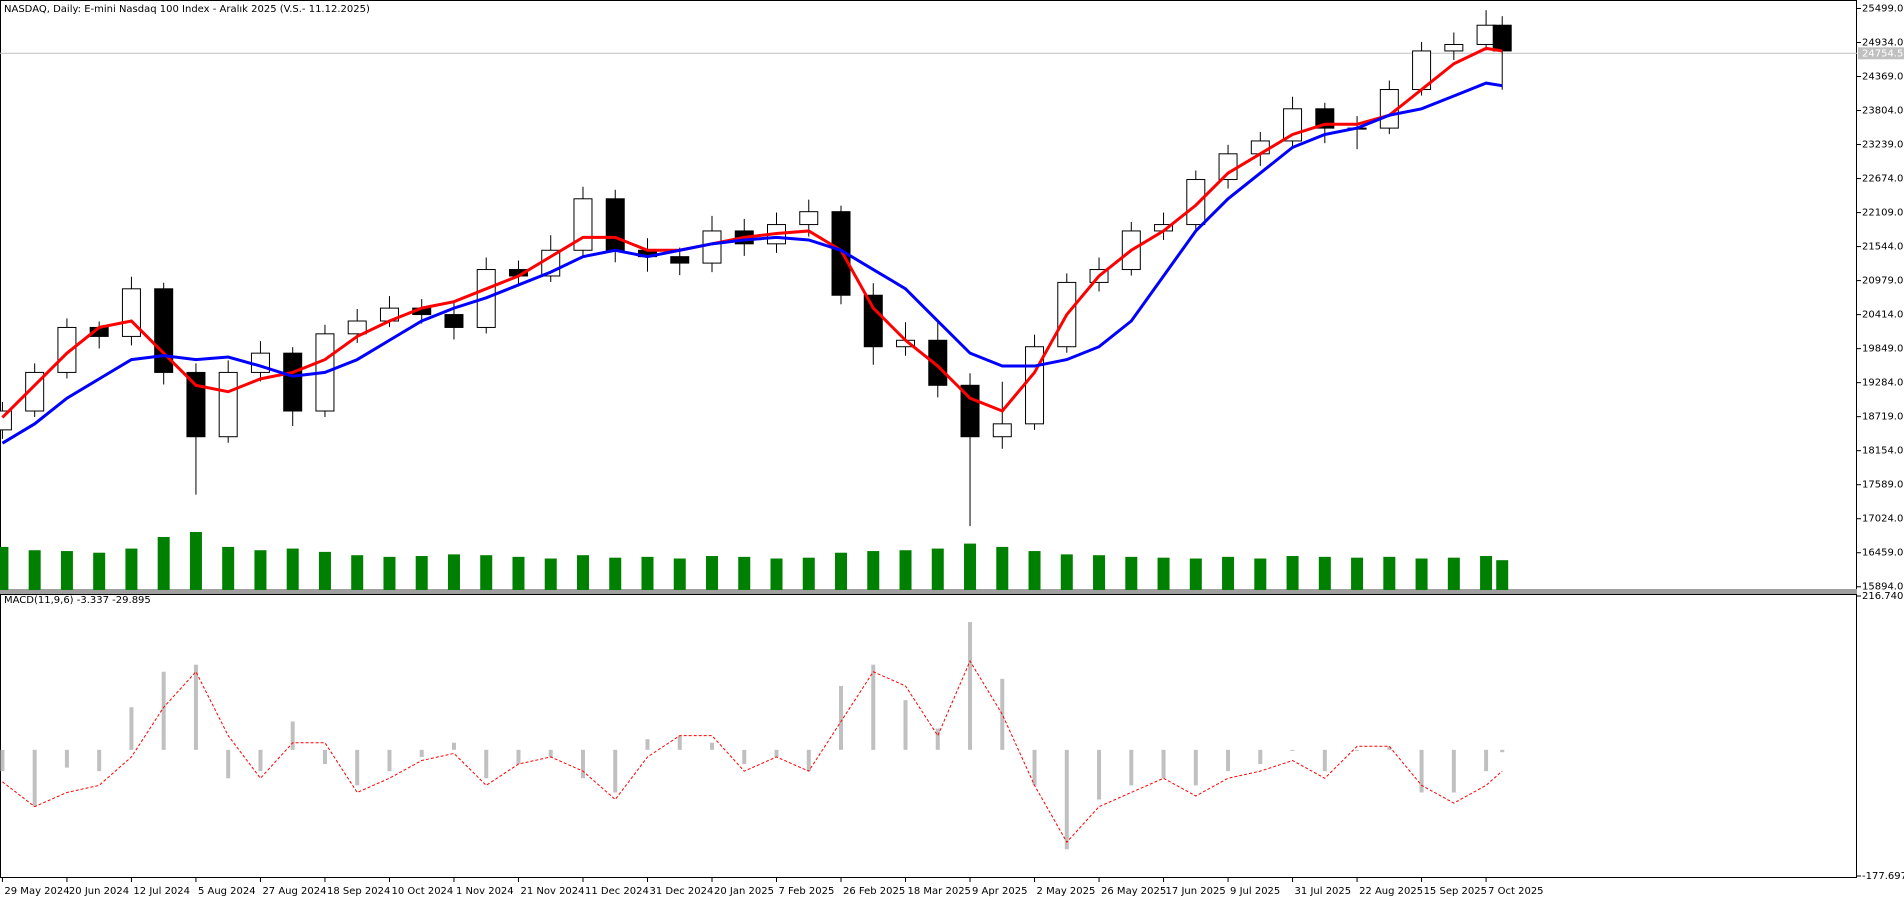 Image resolution: width=1904 pixels, height=899 pixels. I want to click on x-tick-label: 18 Mar 2025, so click(939, 891).